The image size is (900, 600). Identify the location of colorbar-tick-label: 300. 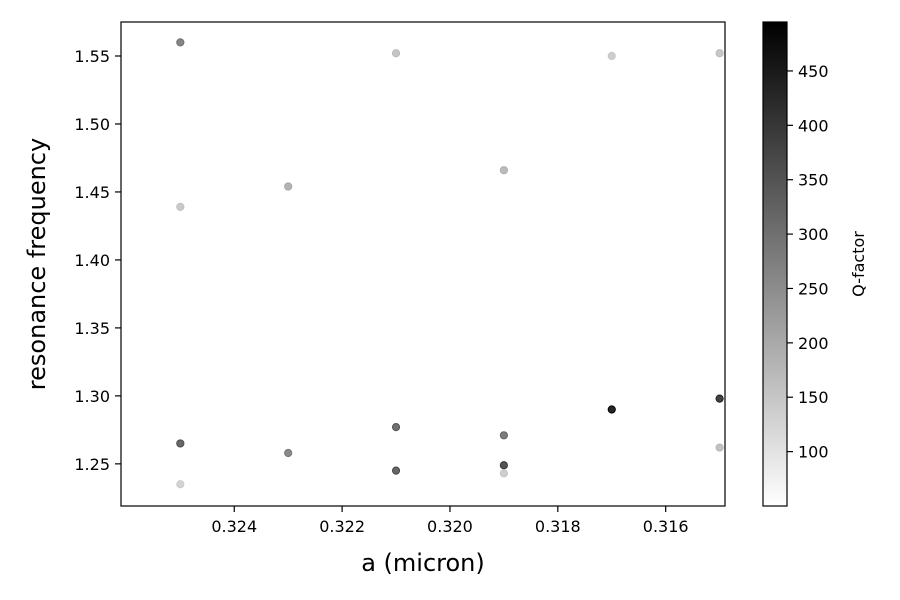
(813, 234).